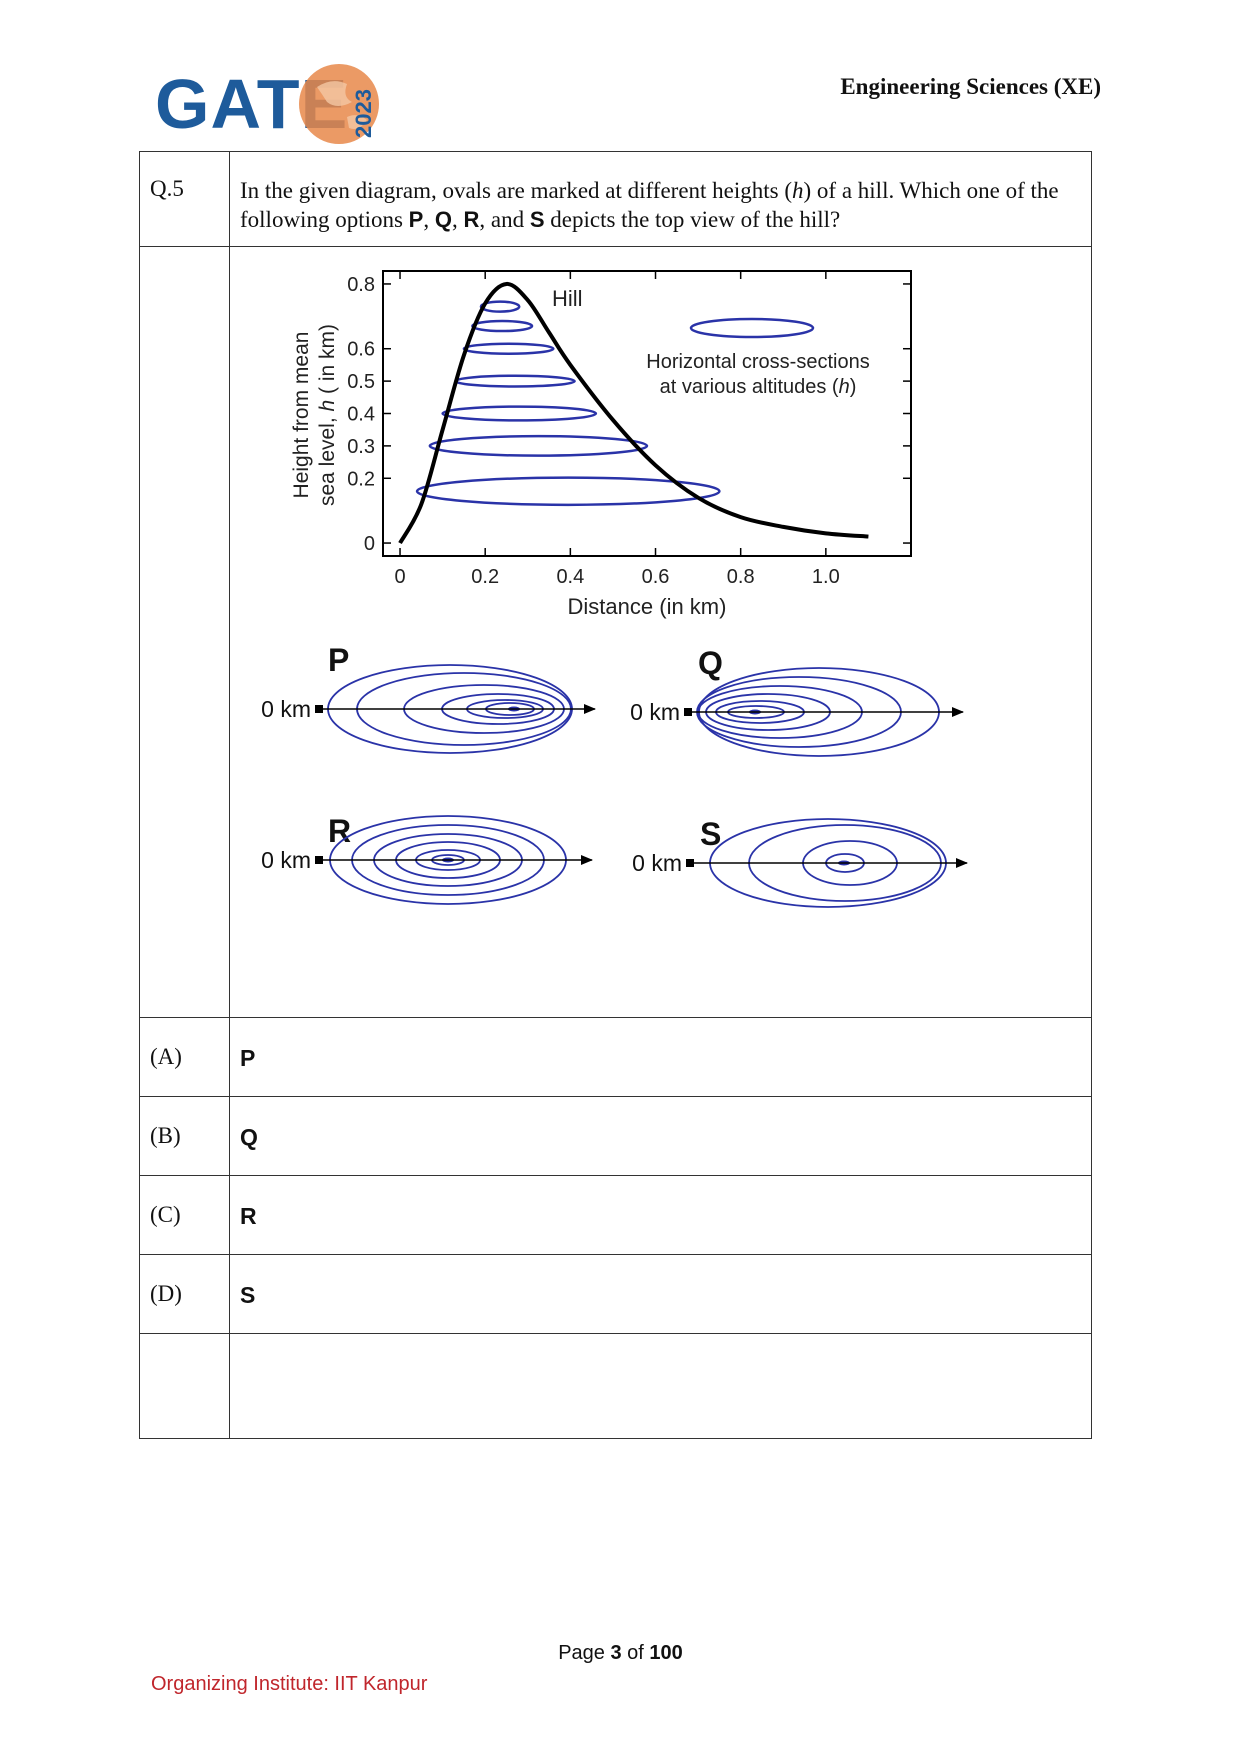 This screenshot has width=1241, height=1754. Describe the element at coordinates (666, 1653) in the screenshot. I see `page-total: 100` at that location.